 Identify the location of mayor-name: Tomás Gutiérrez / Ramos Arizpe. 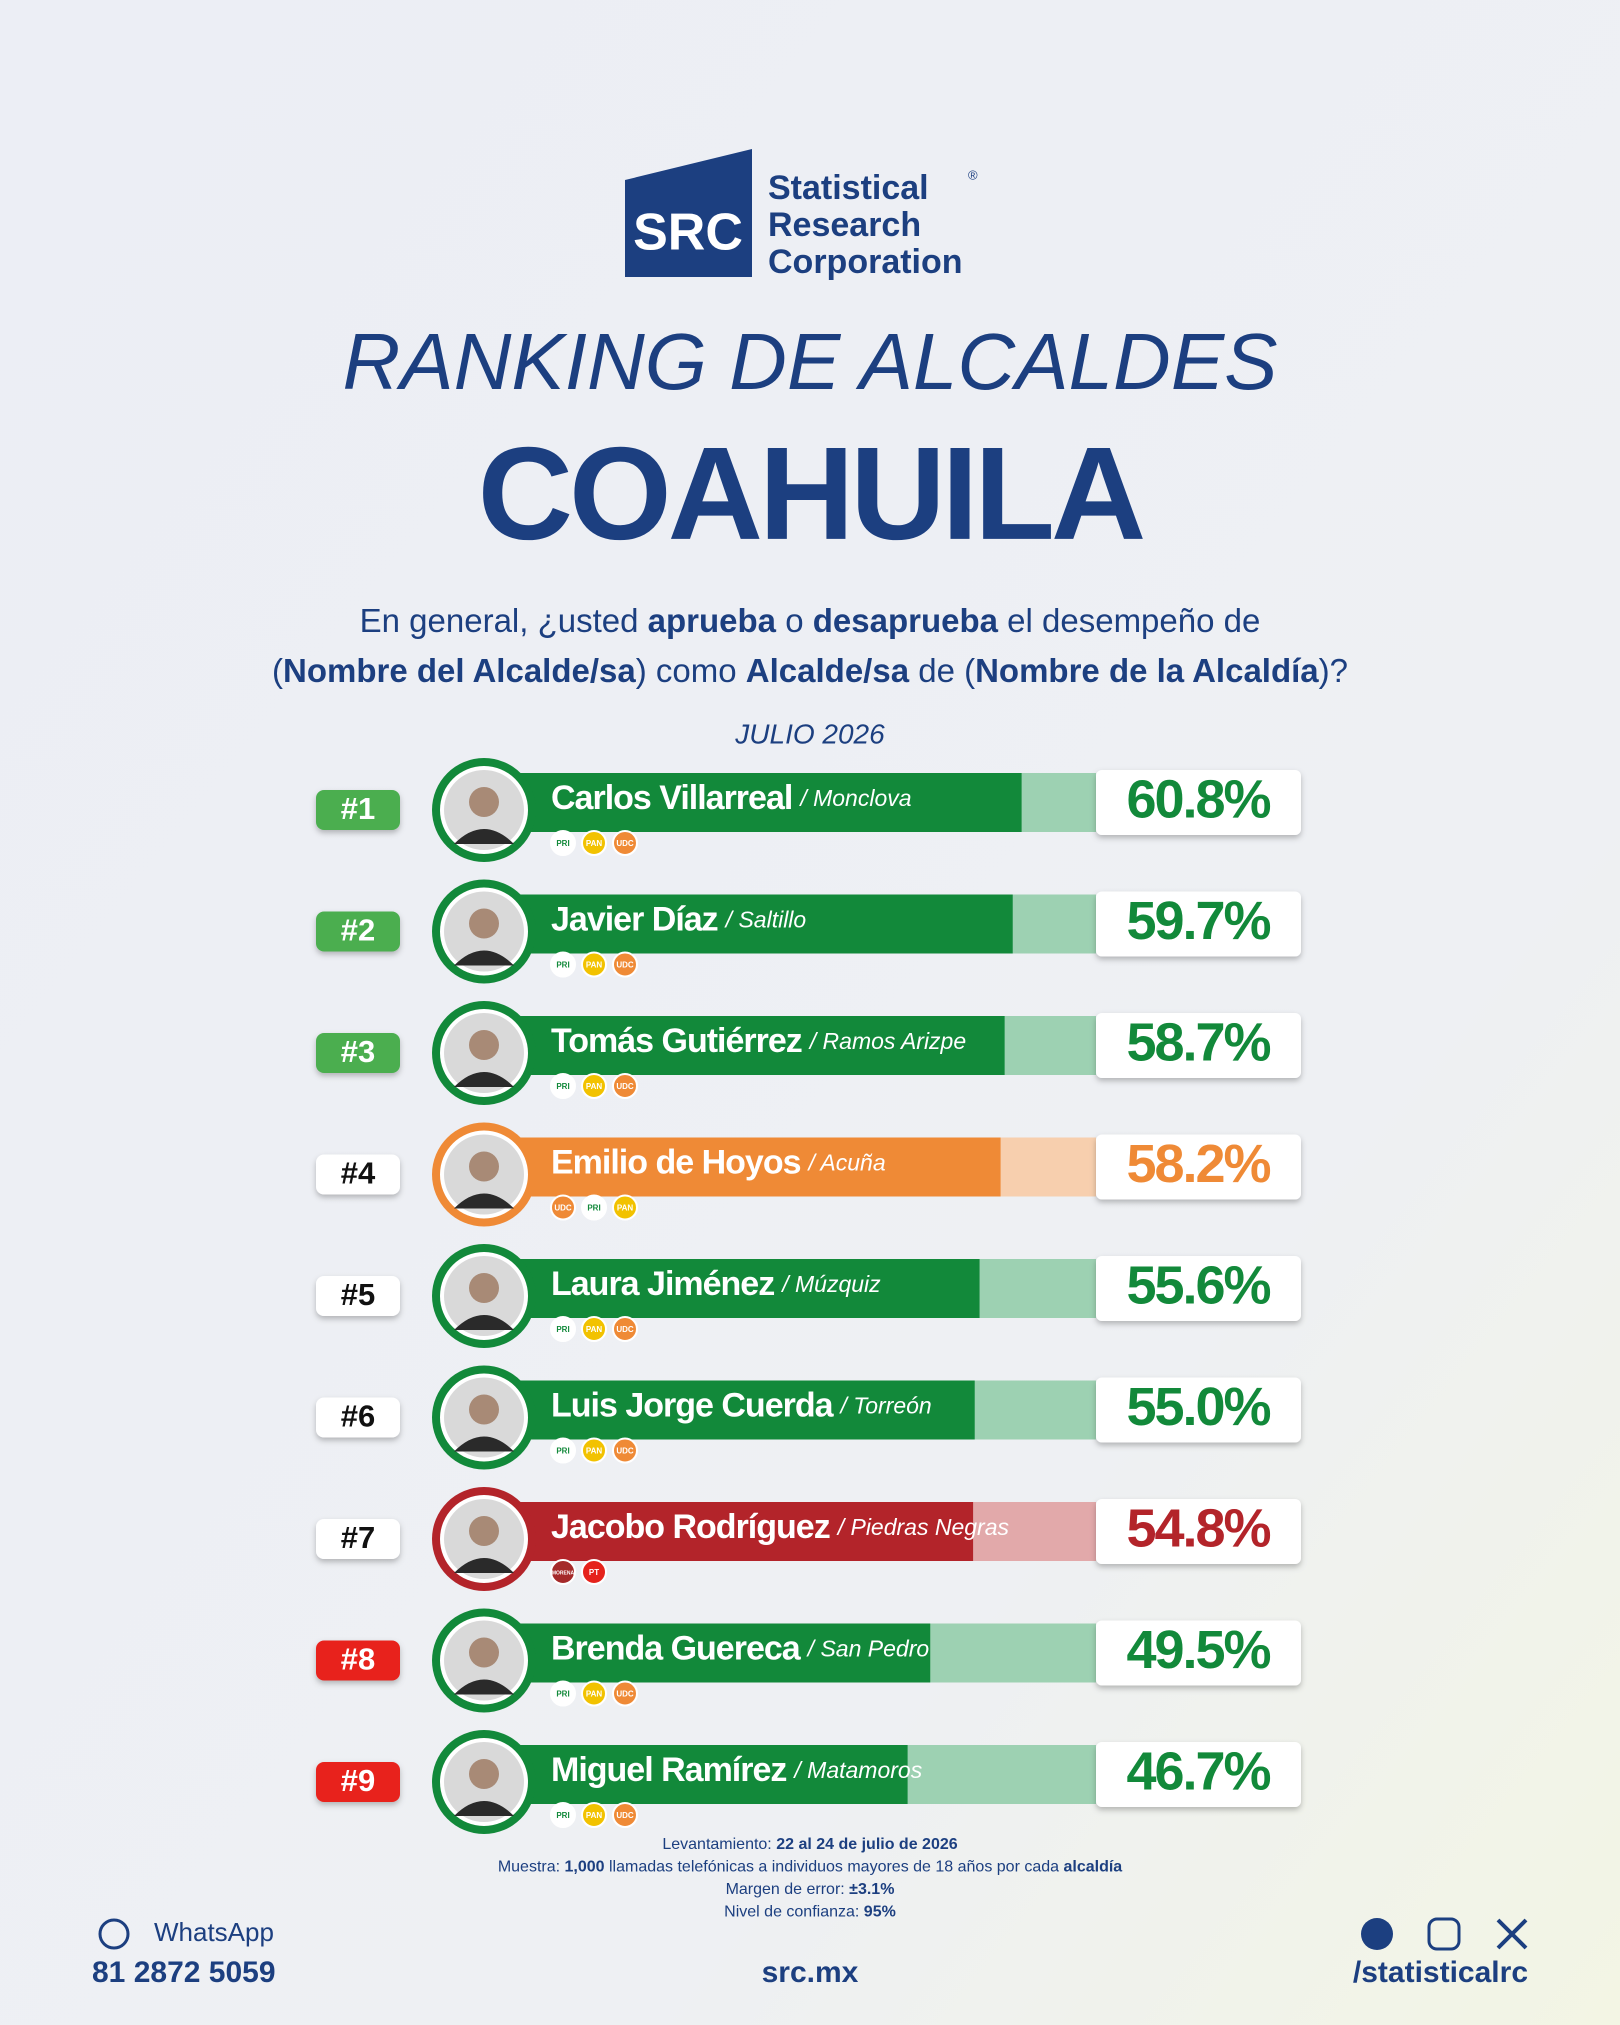
(758, 1041).